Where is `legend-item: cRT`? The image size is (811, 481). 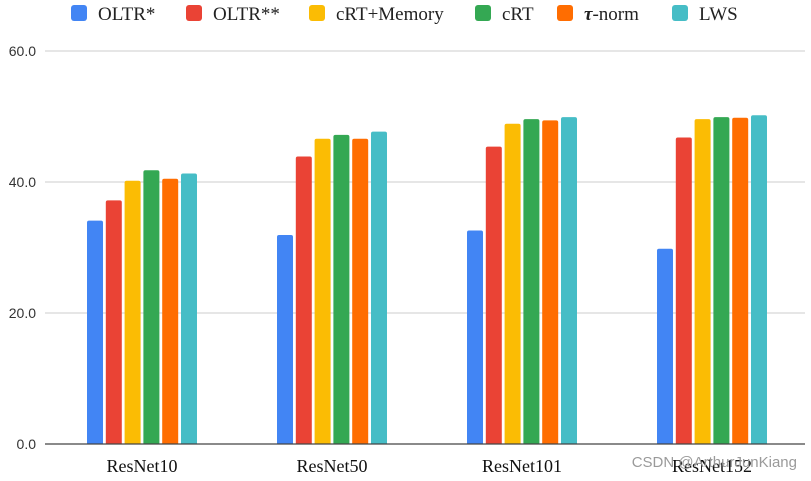 legend-item: cRT is located at coordinates (504, 14).